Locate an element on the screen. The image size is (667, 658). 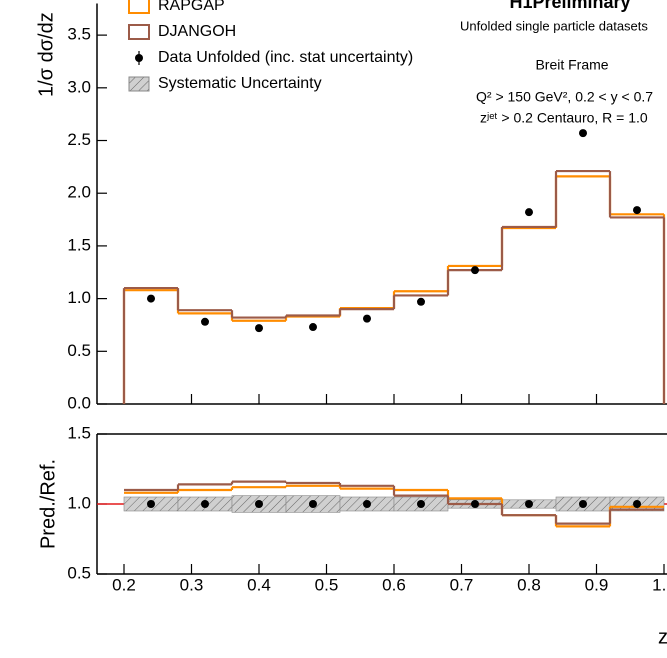
legend-label: Systematic Uncertainty is located at coordinates (240, 83).